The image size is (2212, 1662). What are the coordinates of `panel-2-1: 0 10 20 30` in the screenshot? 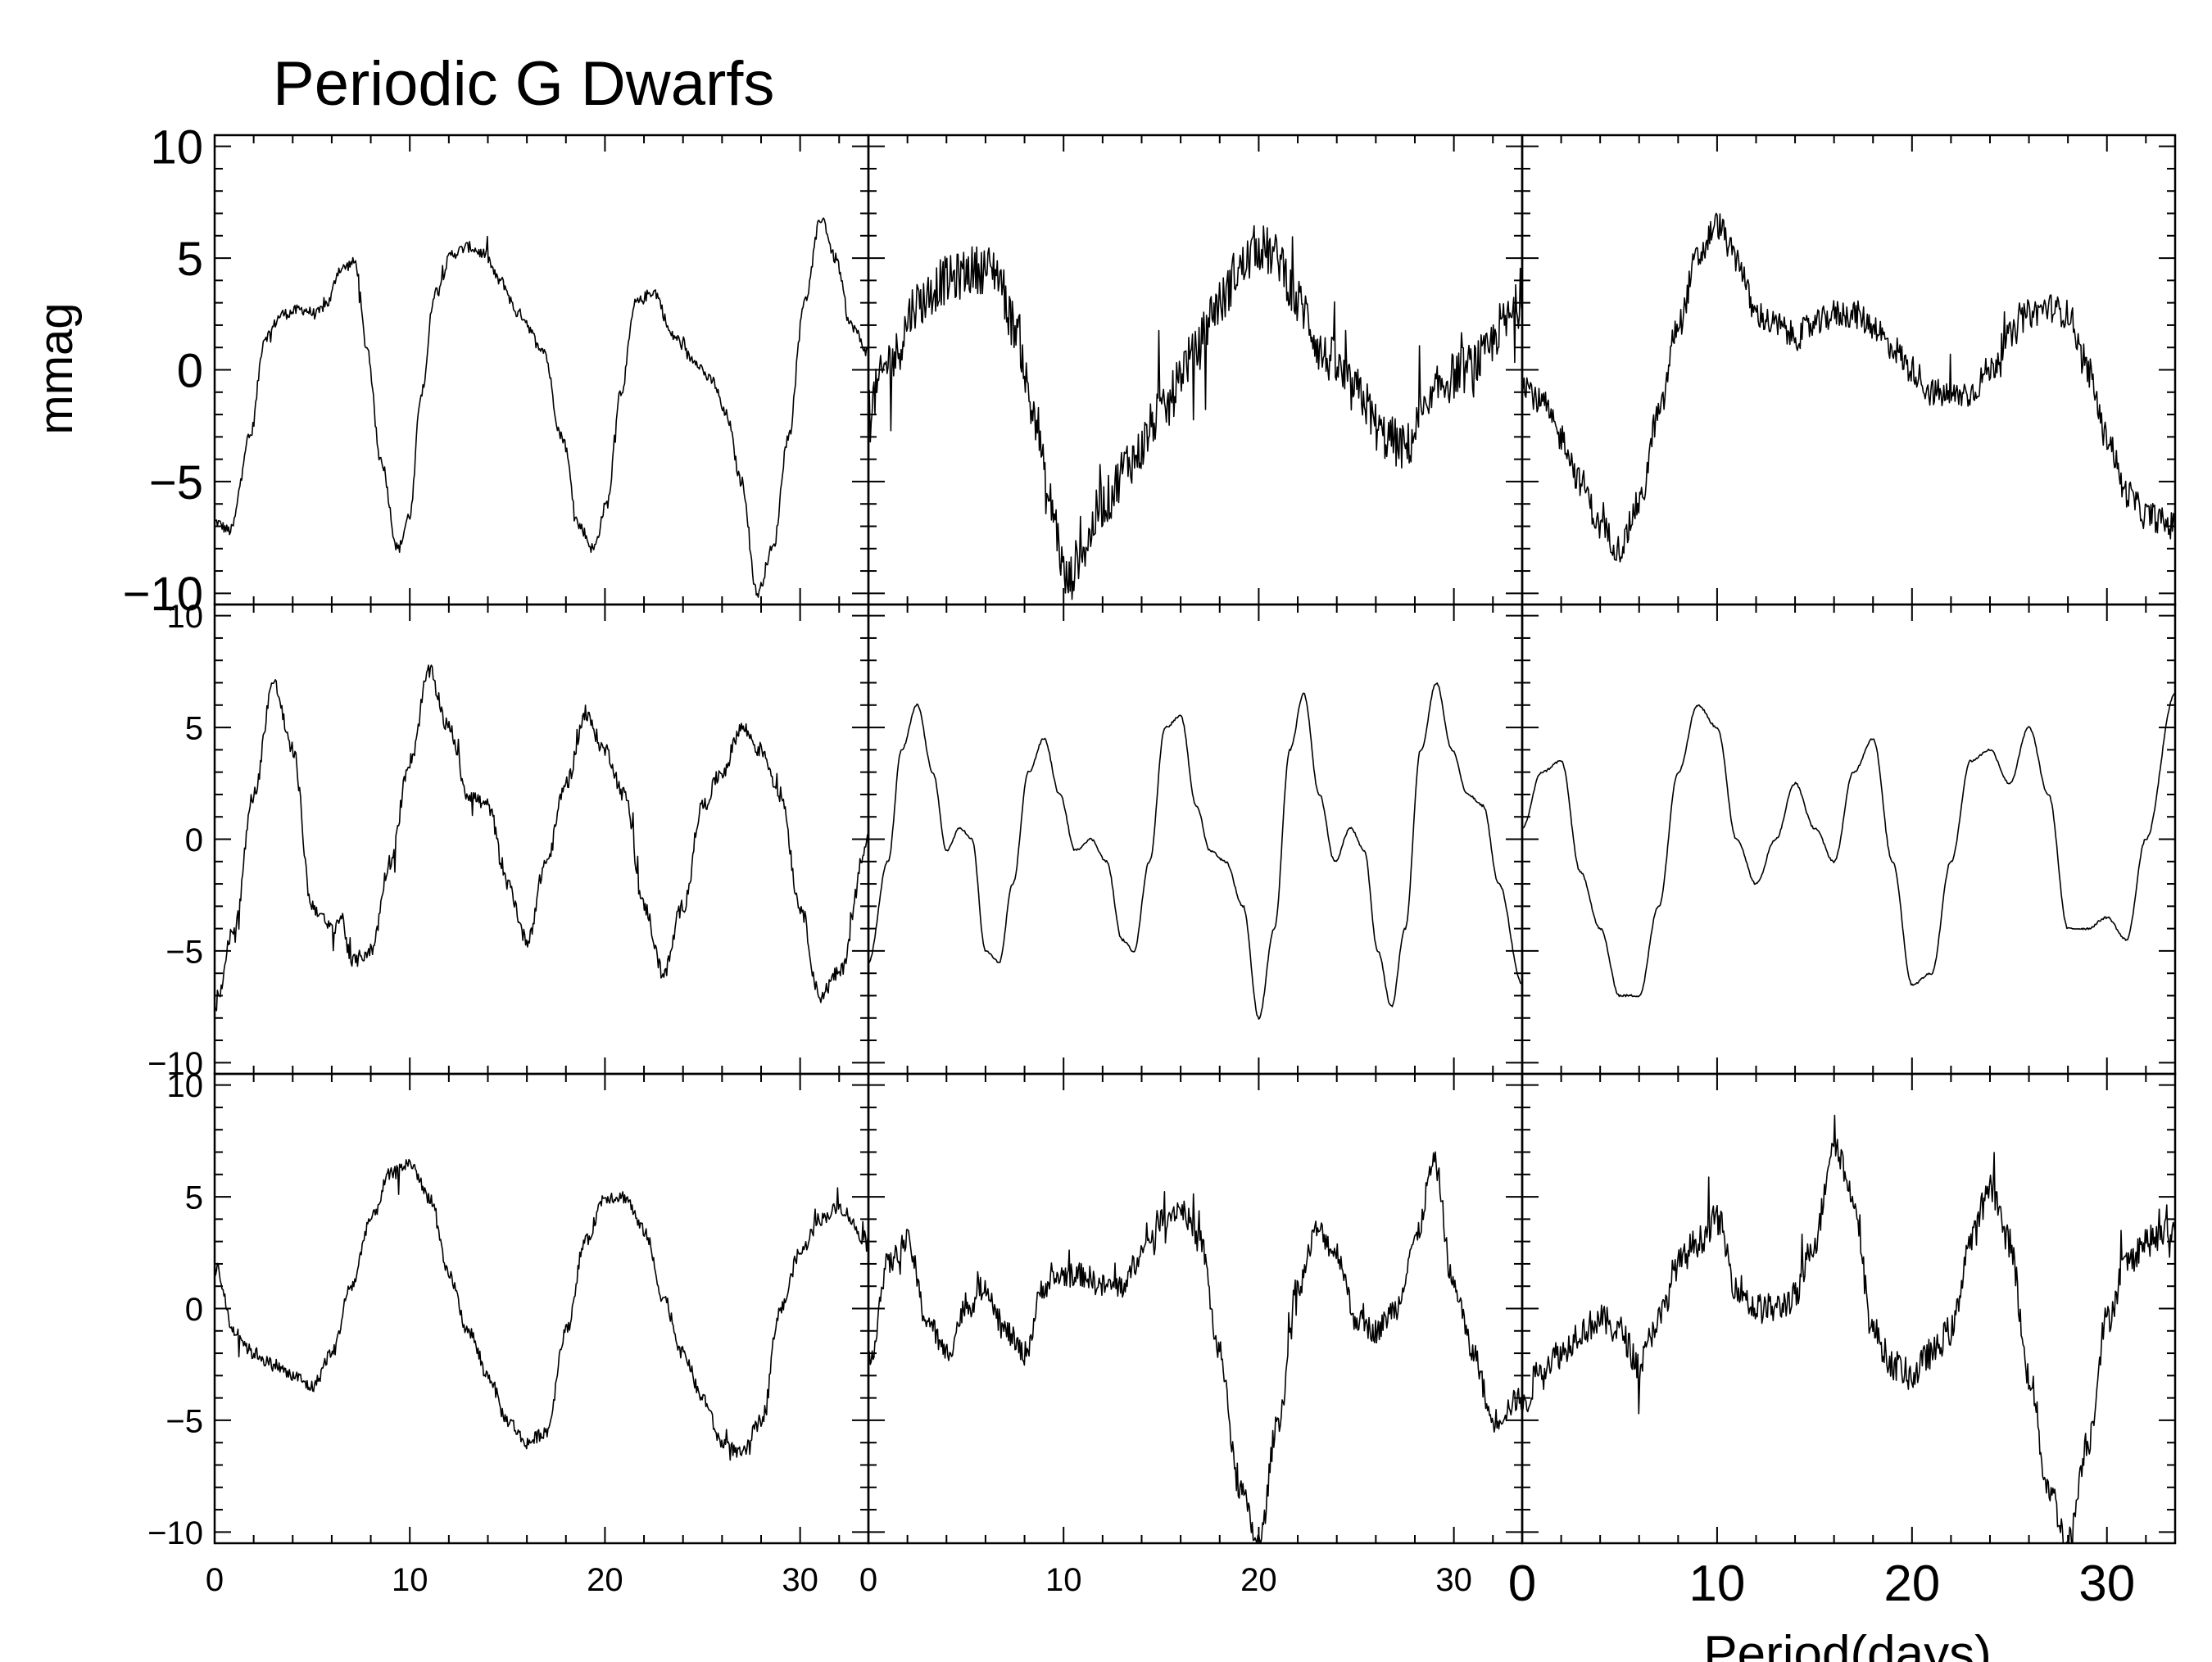 It's located at (1191, 1335).